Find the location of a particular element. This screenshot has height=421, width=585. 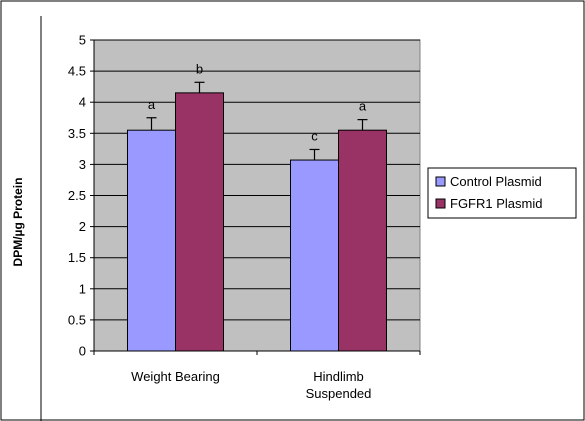

legend-entry: Control Plasmid is located at coordinates (496, 181).